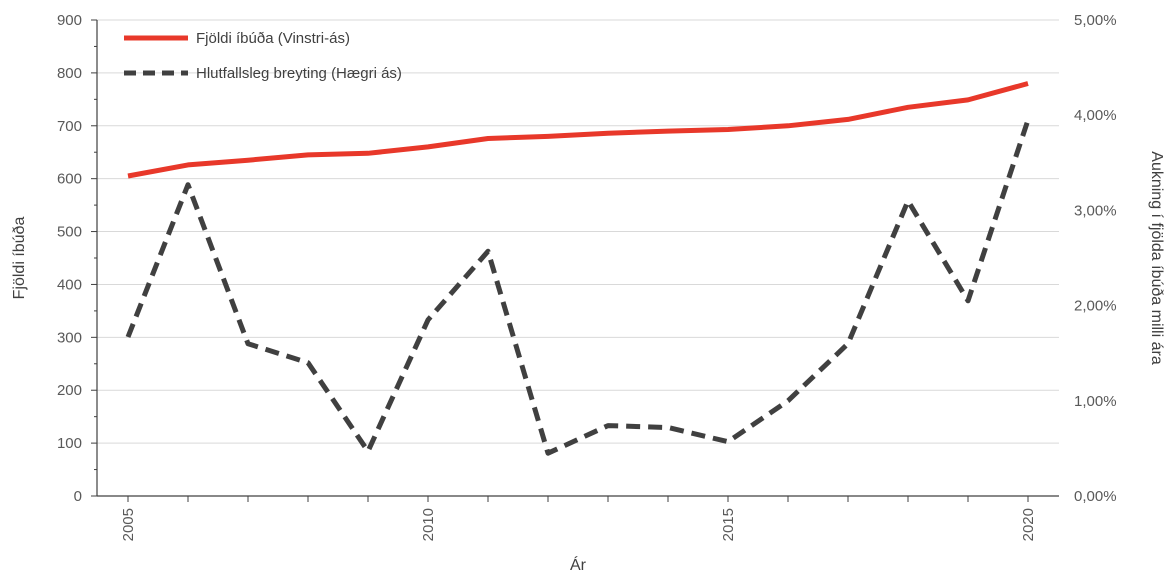  I want to click on y-tick-label-left: 600, so click(69, 179).